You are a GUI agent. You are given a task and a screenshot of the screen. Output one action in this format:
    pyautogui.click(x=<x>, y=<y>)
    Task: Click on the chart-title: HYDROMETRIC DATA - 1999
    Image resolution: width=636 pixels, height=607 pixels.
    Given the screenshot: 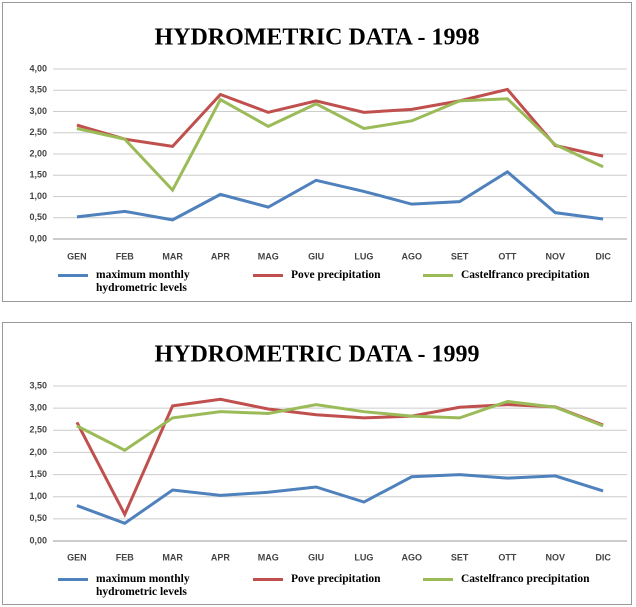 What is the action you would take?
    pyautogui.click(x=316, y=355)
    